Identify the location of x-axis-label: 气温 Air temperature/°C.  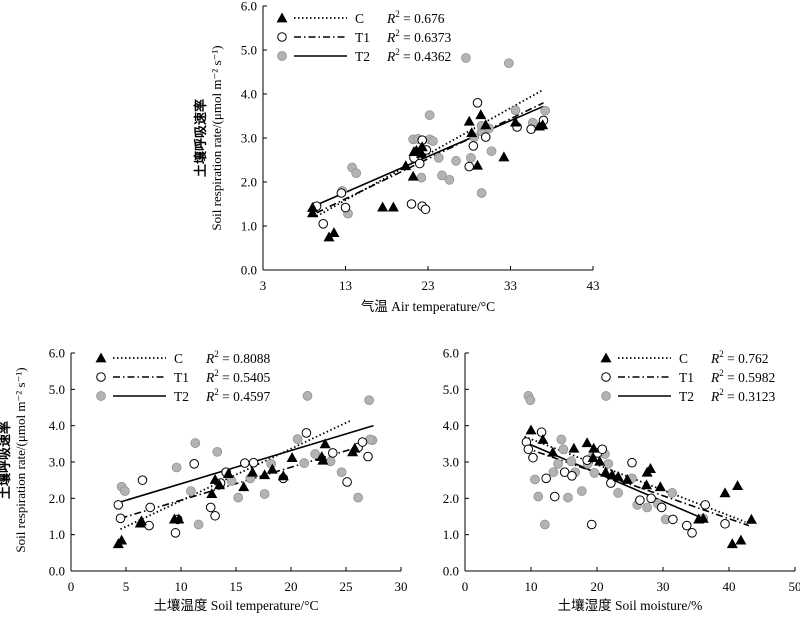
(428, 306).